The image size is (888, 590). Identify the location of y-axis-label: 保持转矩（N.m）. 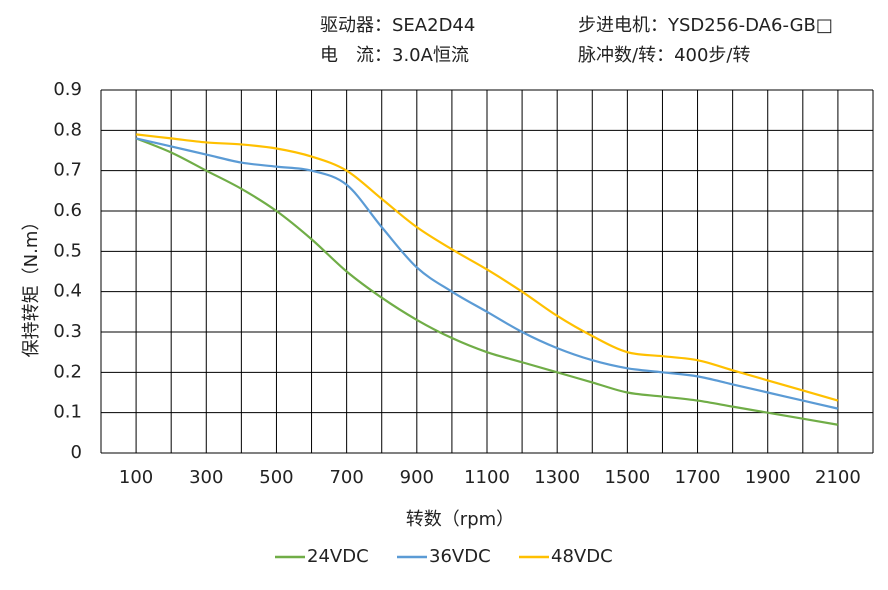
(31, 285).